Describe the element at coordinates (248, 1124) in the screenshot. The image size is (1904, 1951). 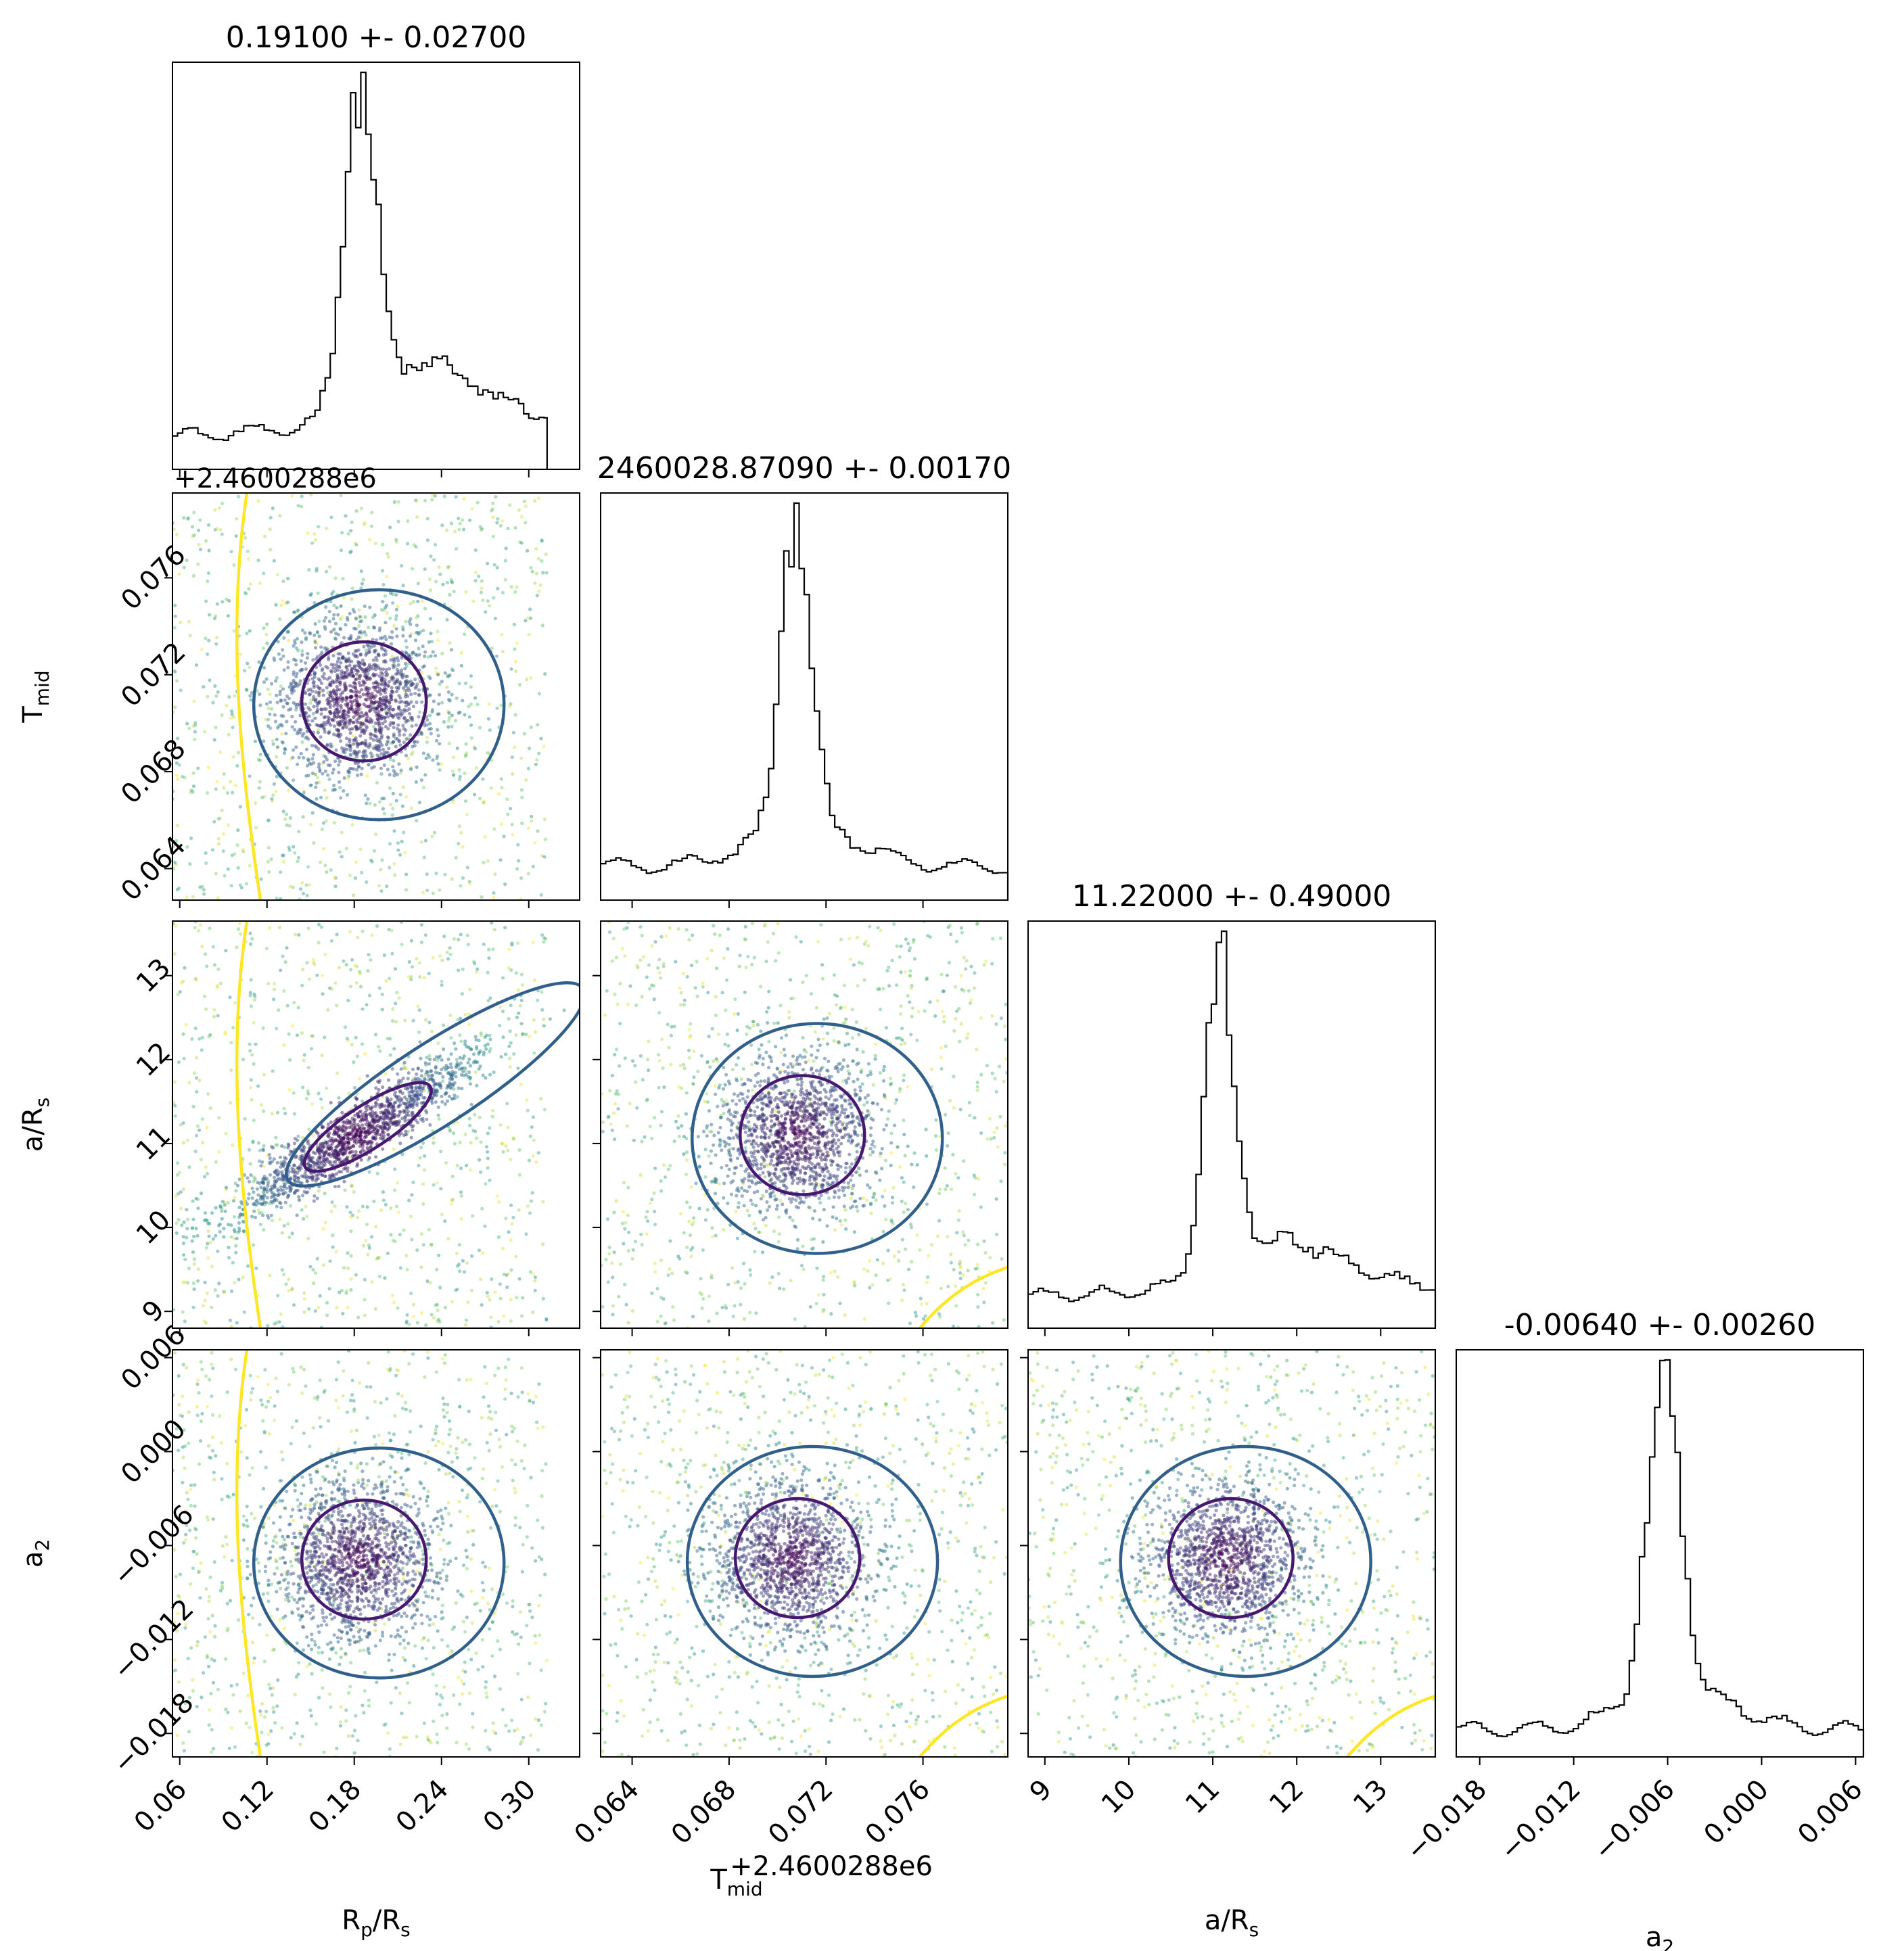
I see `contour-outer-level` at that location.